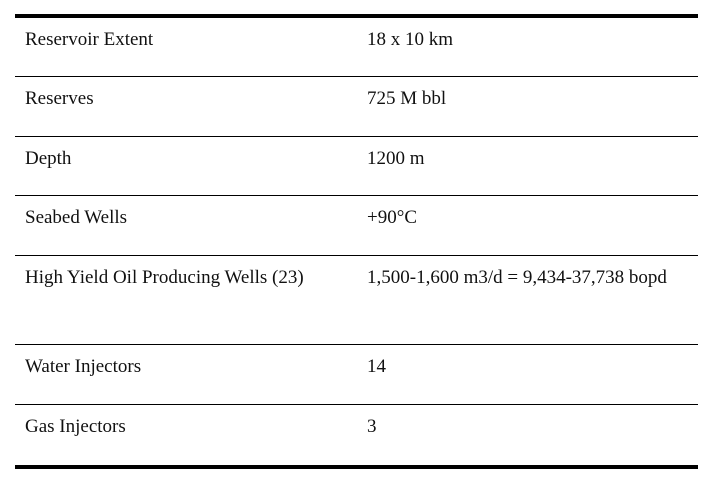 Image resolution: width=714 pixels, height=482 pixels. I want to click on row-label: Gas Injectors, so click(75, 426).